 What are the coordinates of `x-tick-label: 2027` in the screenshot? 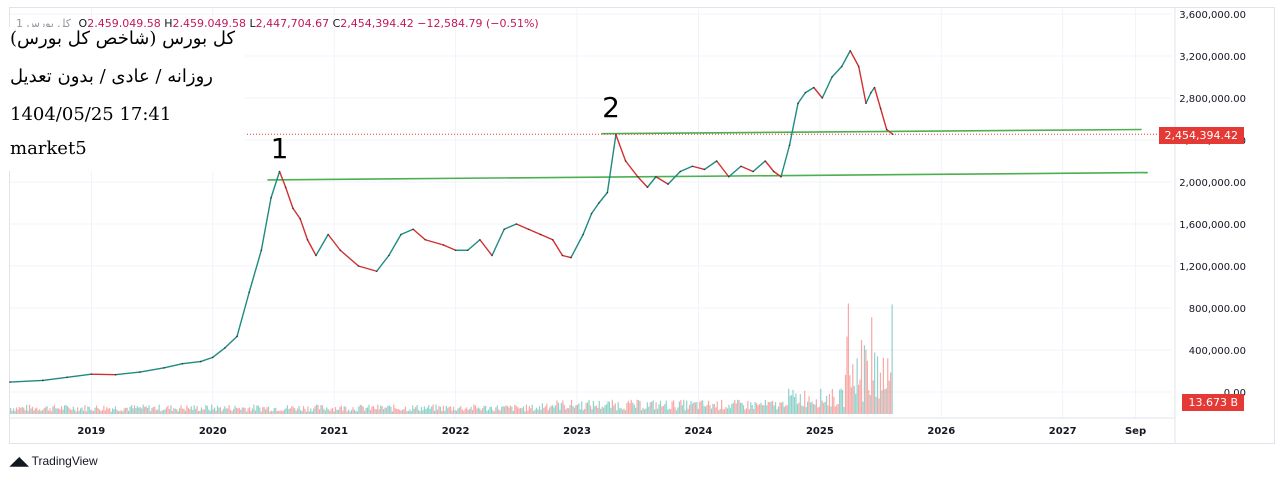 It's located at (1063, 431).